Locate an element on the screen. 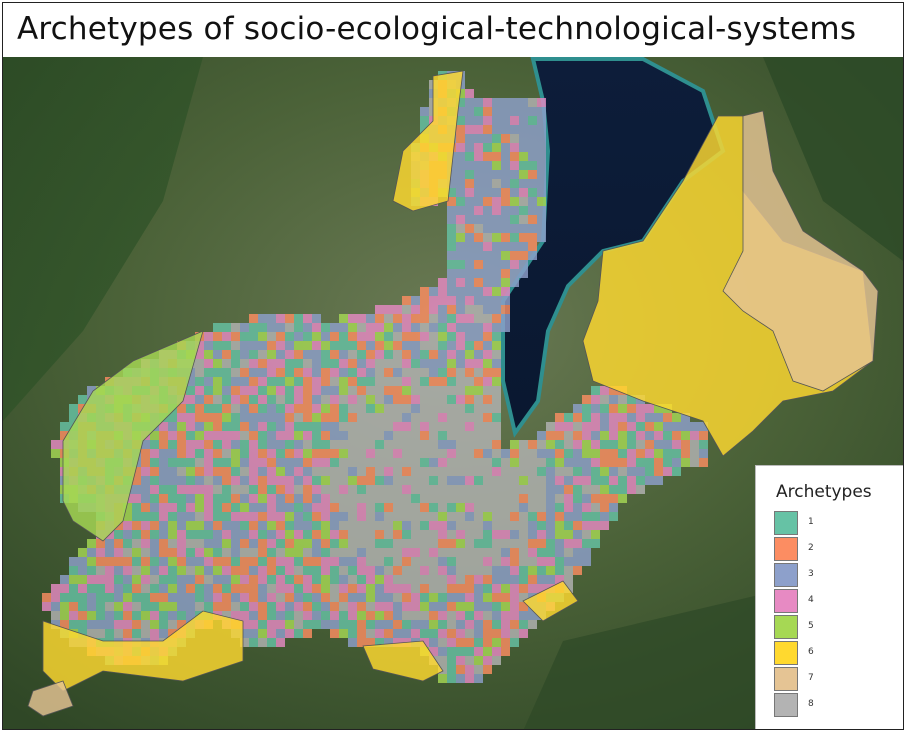 The height and width of the screenshot is (734, 908). legend-label: 6 is located at coordinates (811, 652).